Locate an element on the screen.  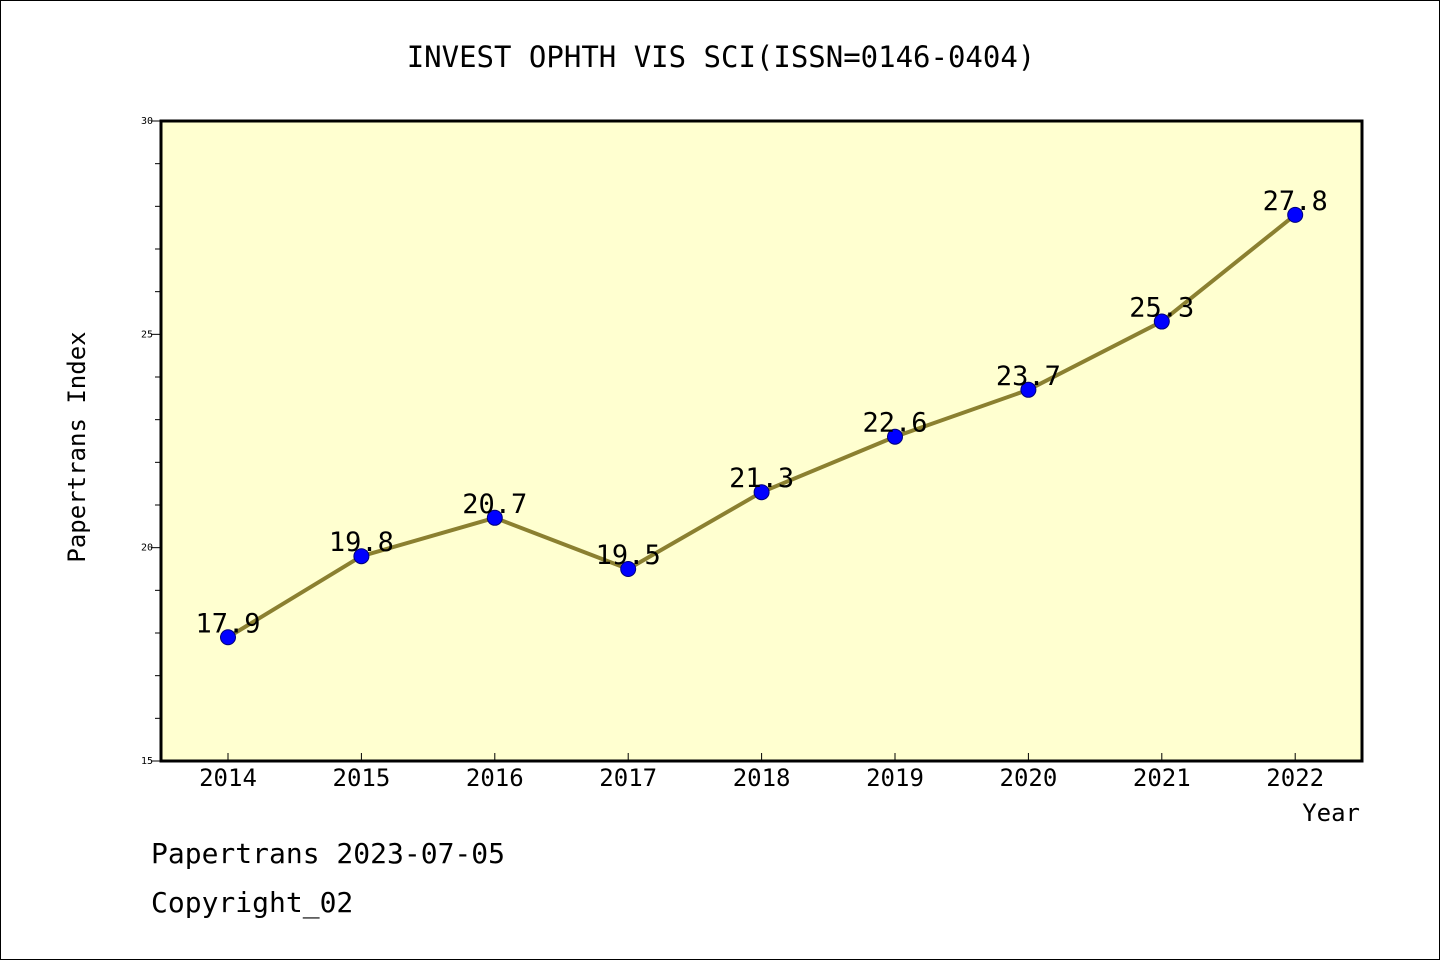
x-tick-label: 2018 is located at coordinates (762, 778).